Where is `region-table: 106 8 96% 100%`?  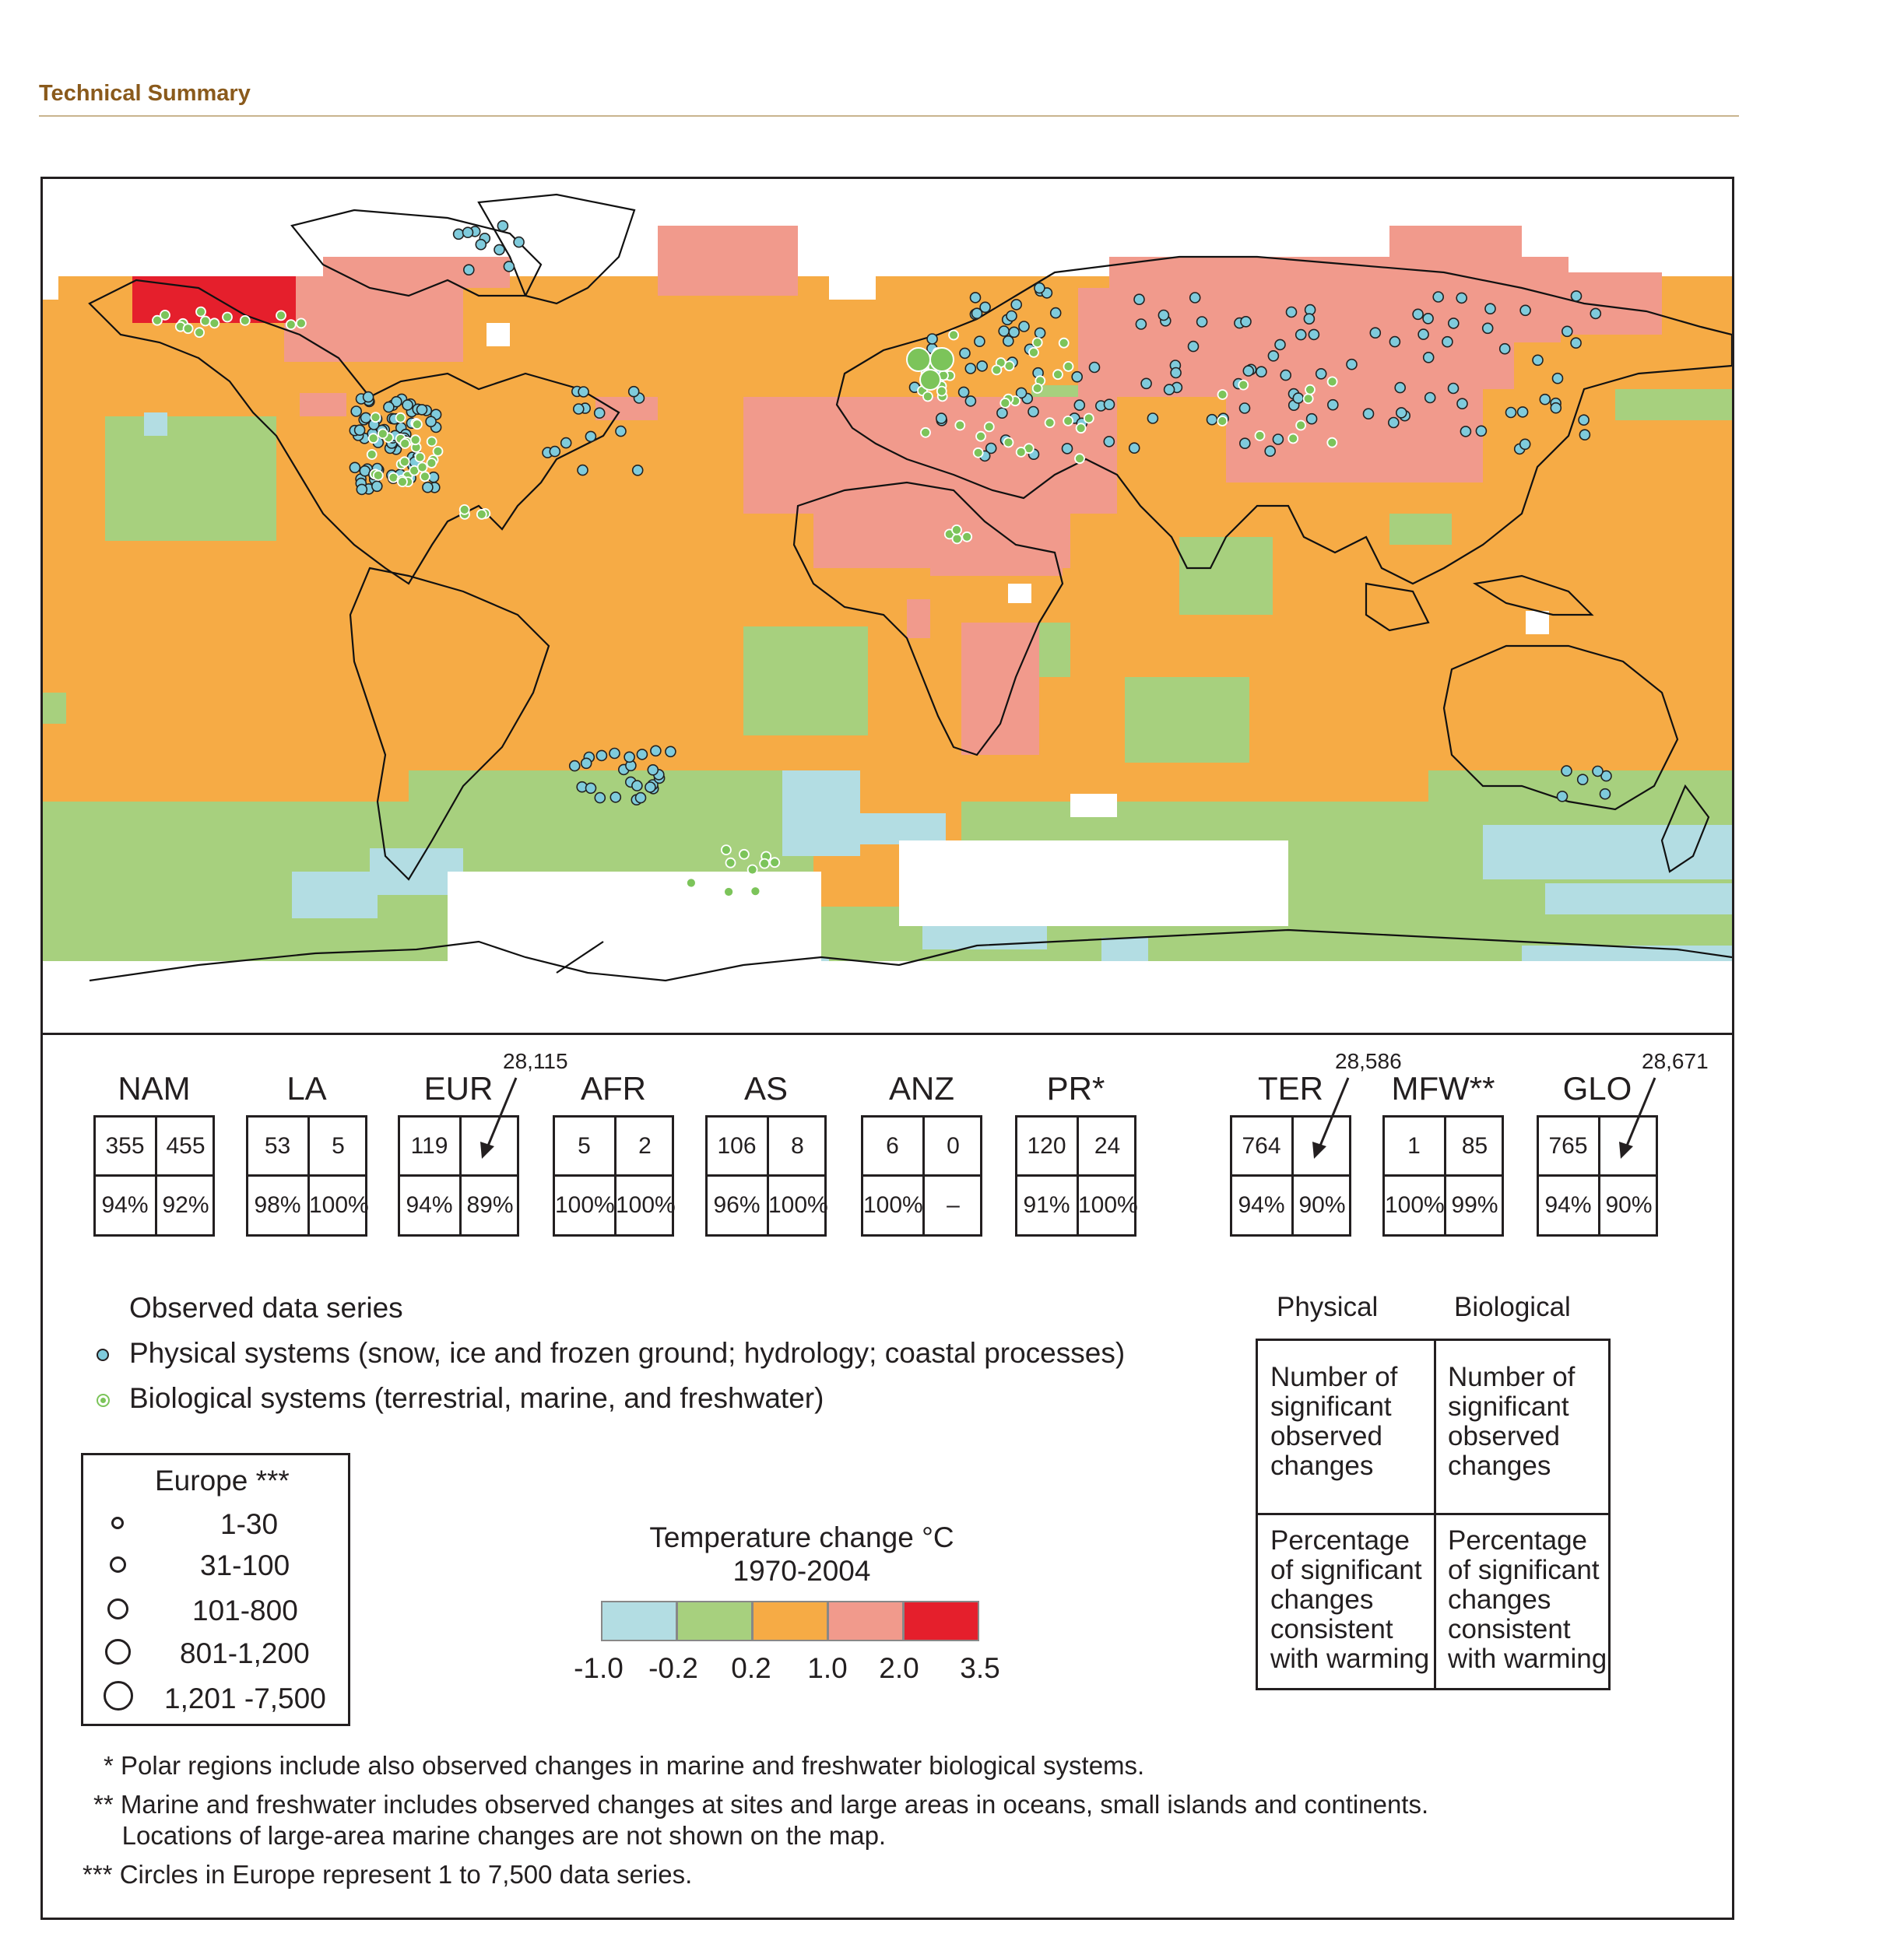
region-table: 106 8 96% 100% is located at coordinates (767, 1176).